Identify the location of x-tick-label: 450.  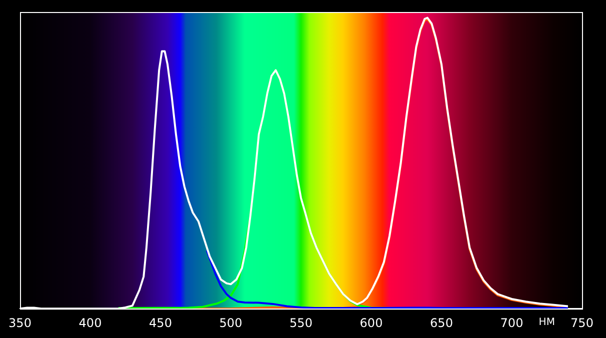
(160, 323).